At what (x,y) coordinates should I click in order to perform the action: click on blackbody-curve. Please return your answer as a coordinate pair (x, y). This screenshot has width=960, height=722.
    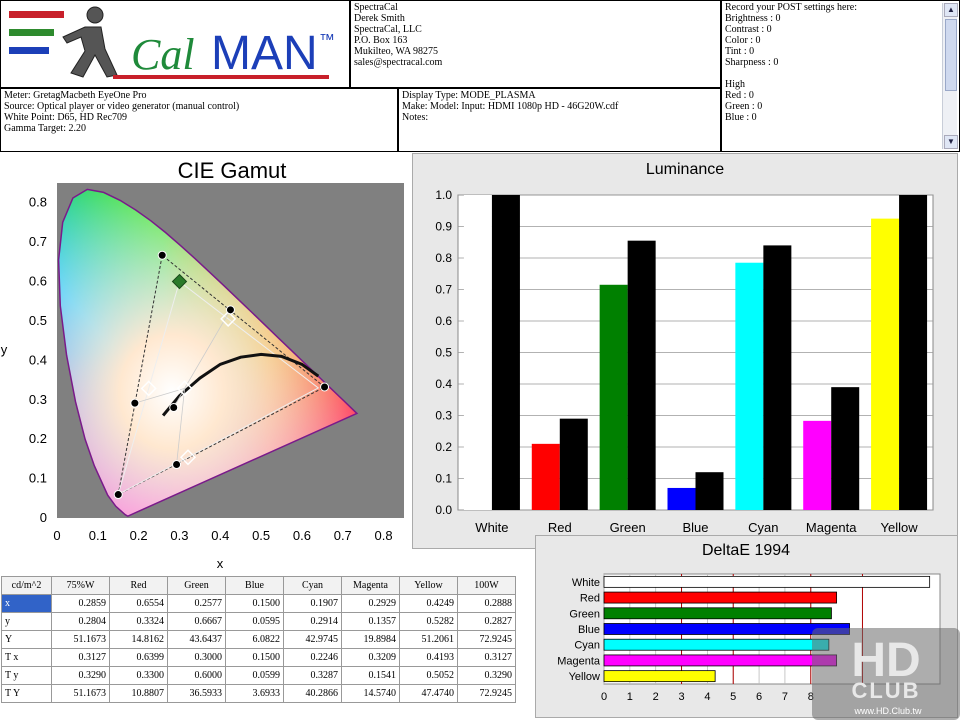
    Looking at the image, I should click on (240, 384).